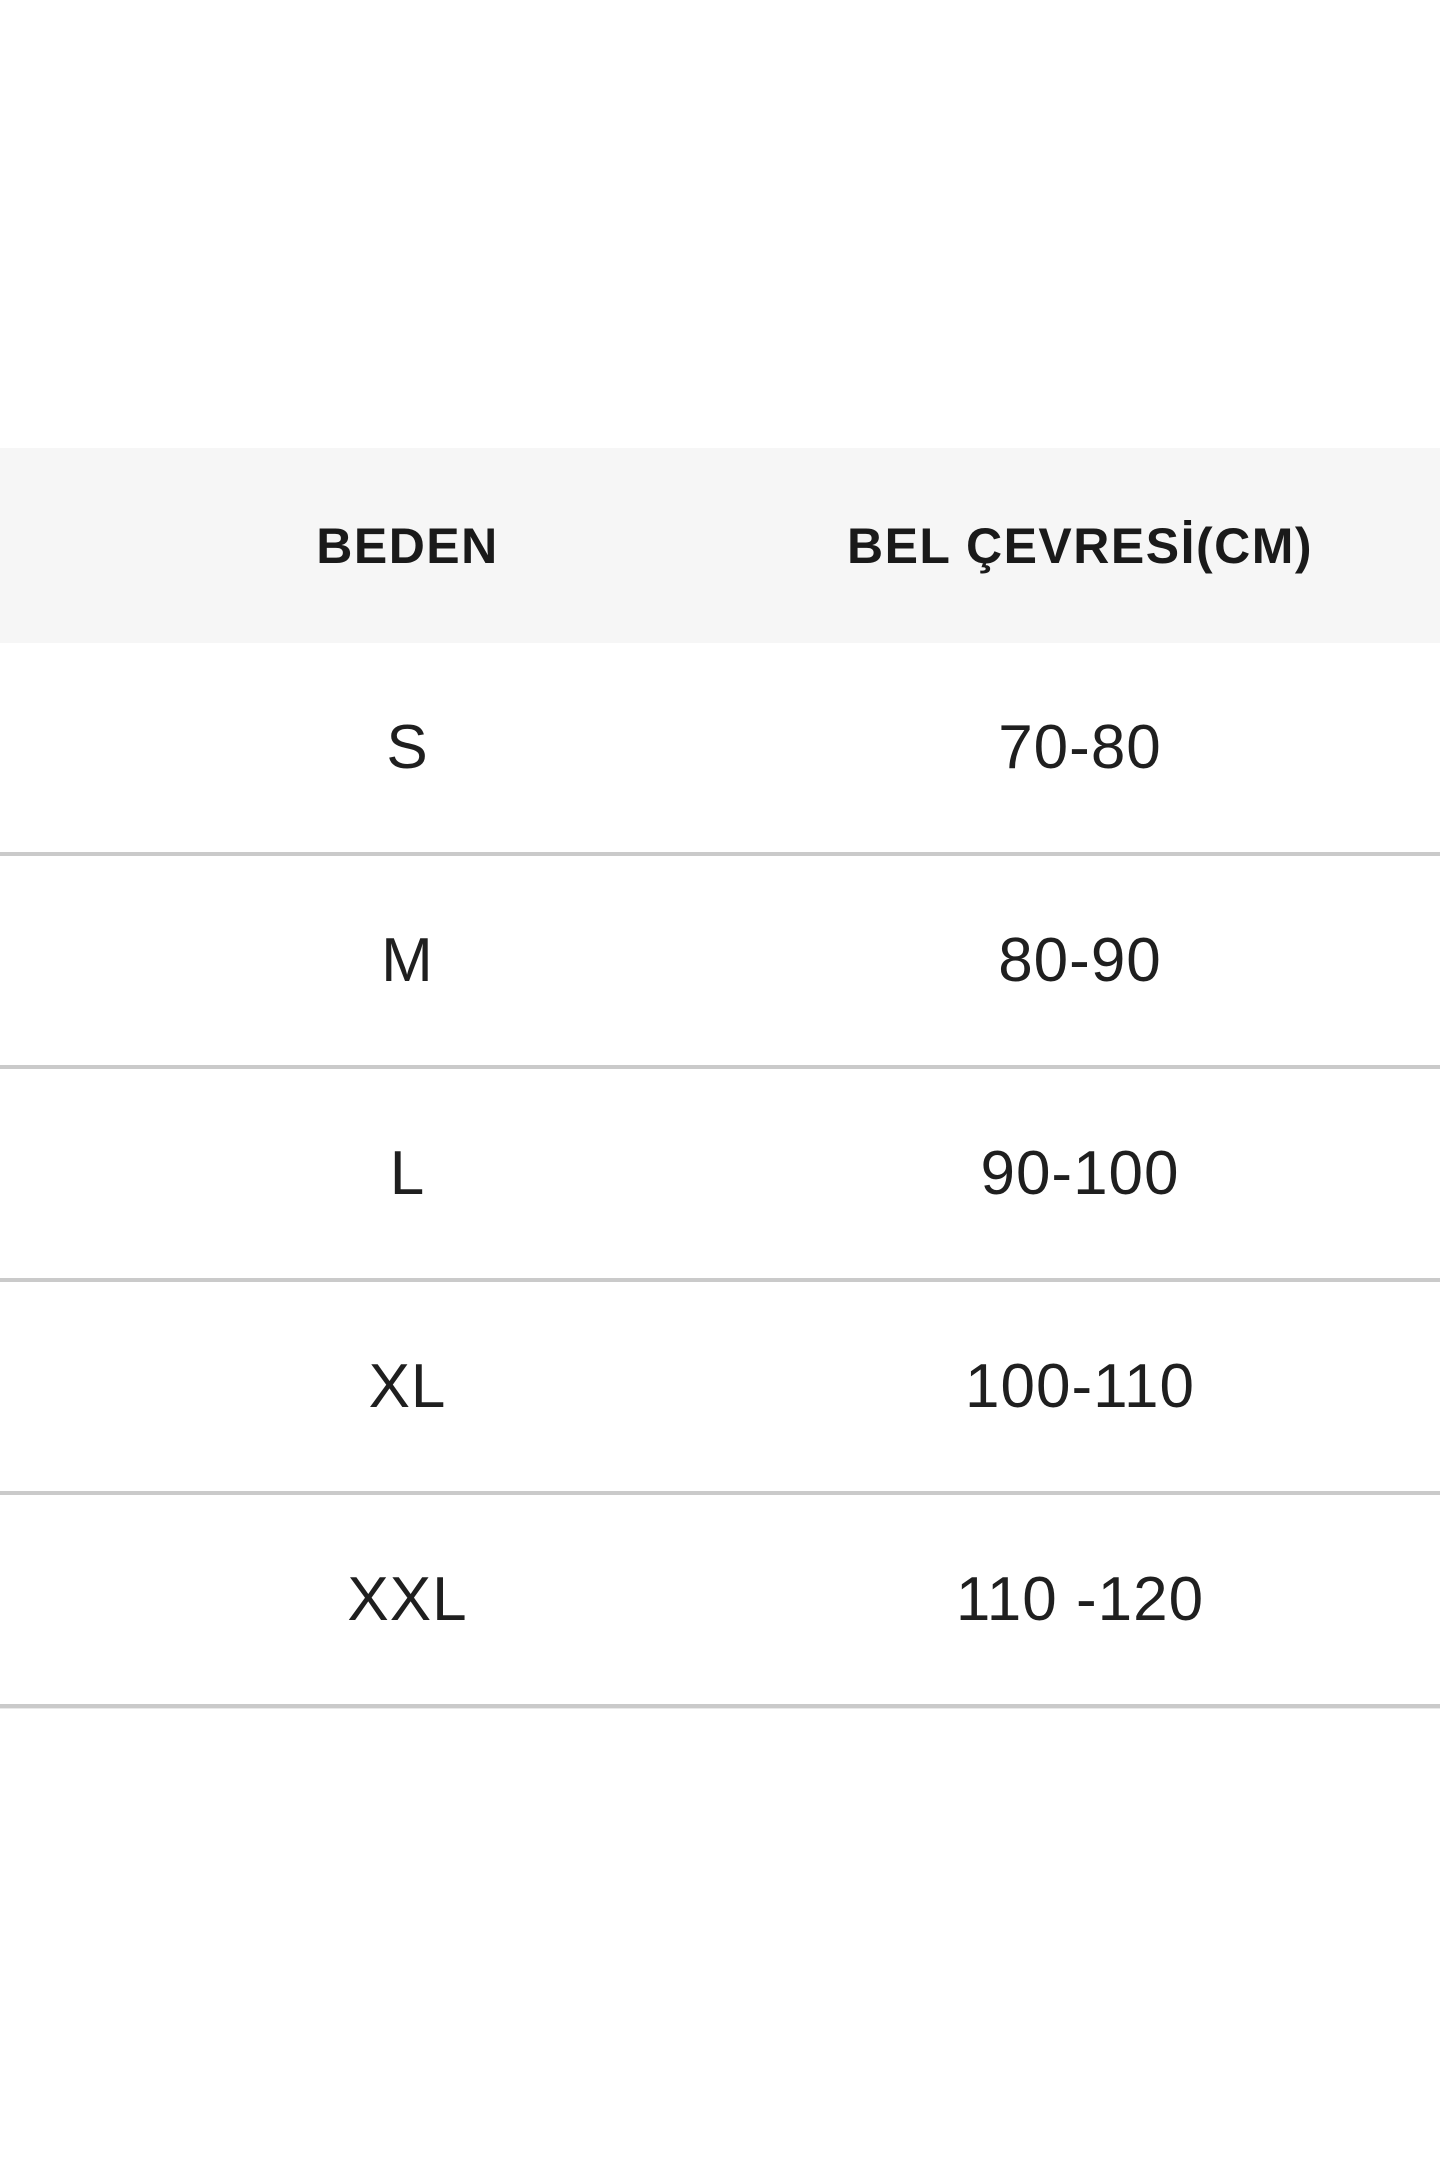  What do you see at coordinates (407, 1173) in the screenshot?
I see `size-value: L` at bounding box center [407, 1173].